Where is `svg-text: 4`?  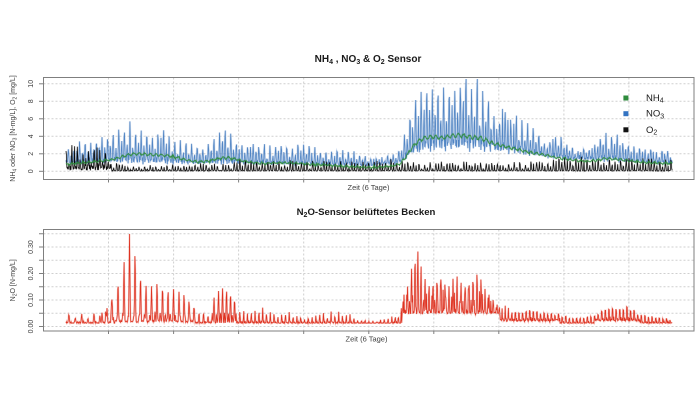
svg-text: 4 is located at coordinates (31, 136).